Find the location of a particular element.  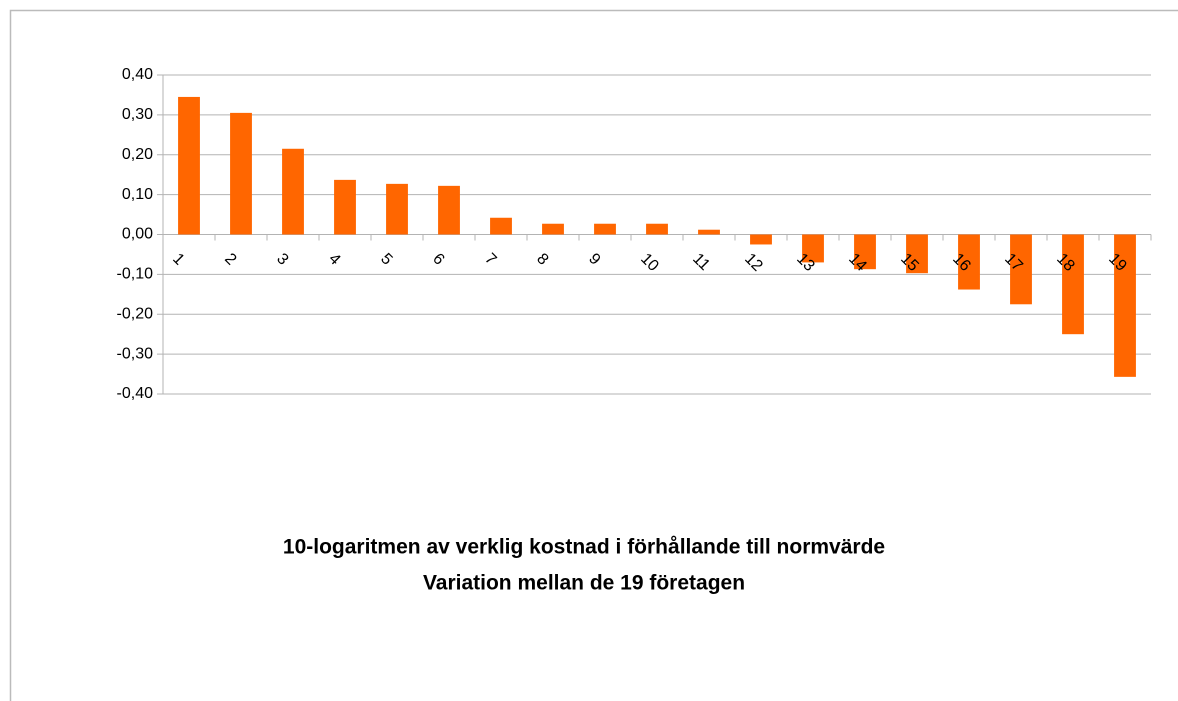

y-tick-label: 0,40 is located at coordinates (137, 74).